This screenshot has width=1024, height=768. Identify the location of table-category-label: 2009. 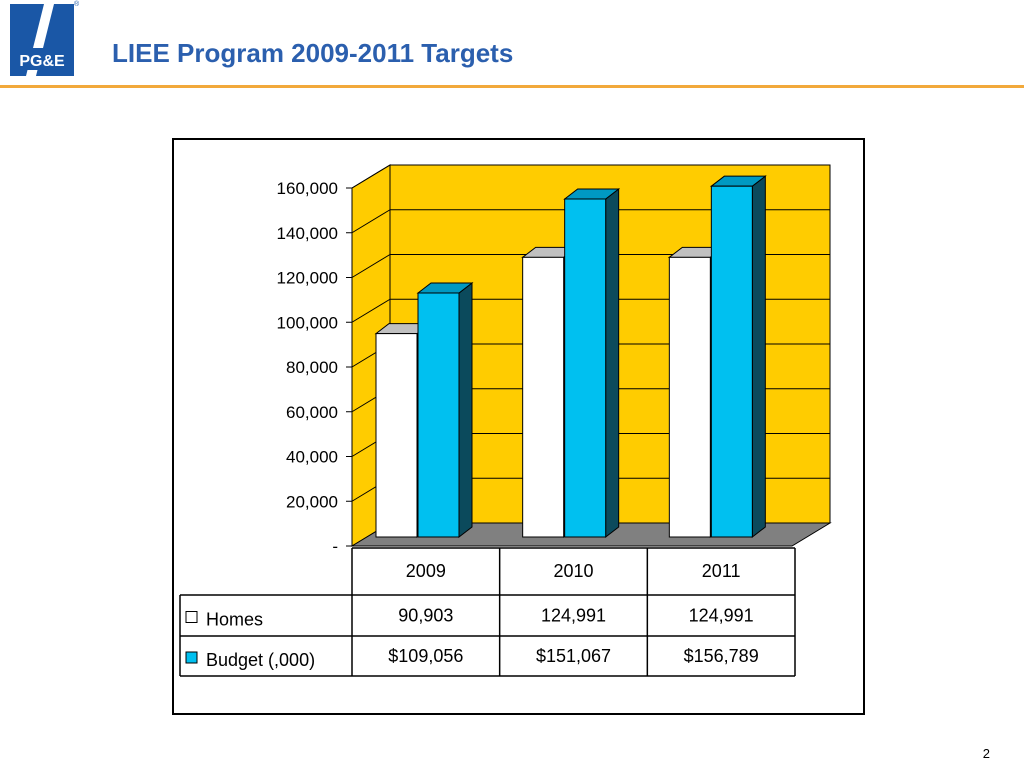
(426, 571).